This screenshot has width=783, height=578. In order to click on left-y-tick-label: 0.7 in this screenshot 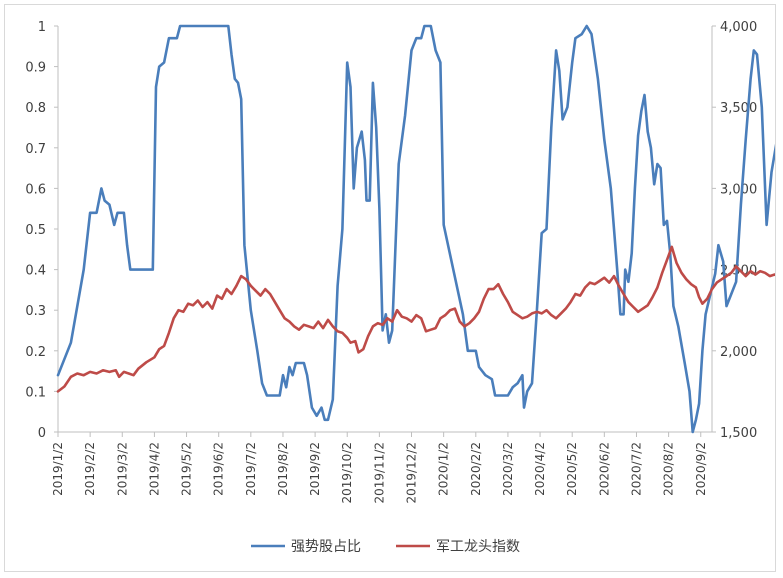, I will do `click(35, 149)`.